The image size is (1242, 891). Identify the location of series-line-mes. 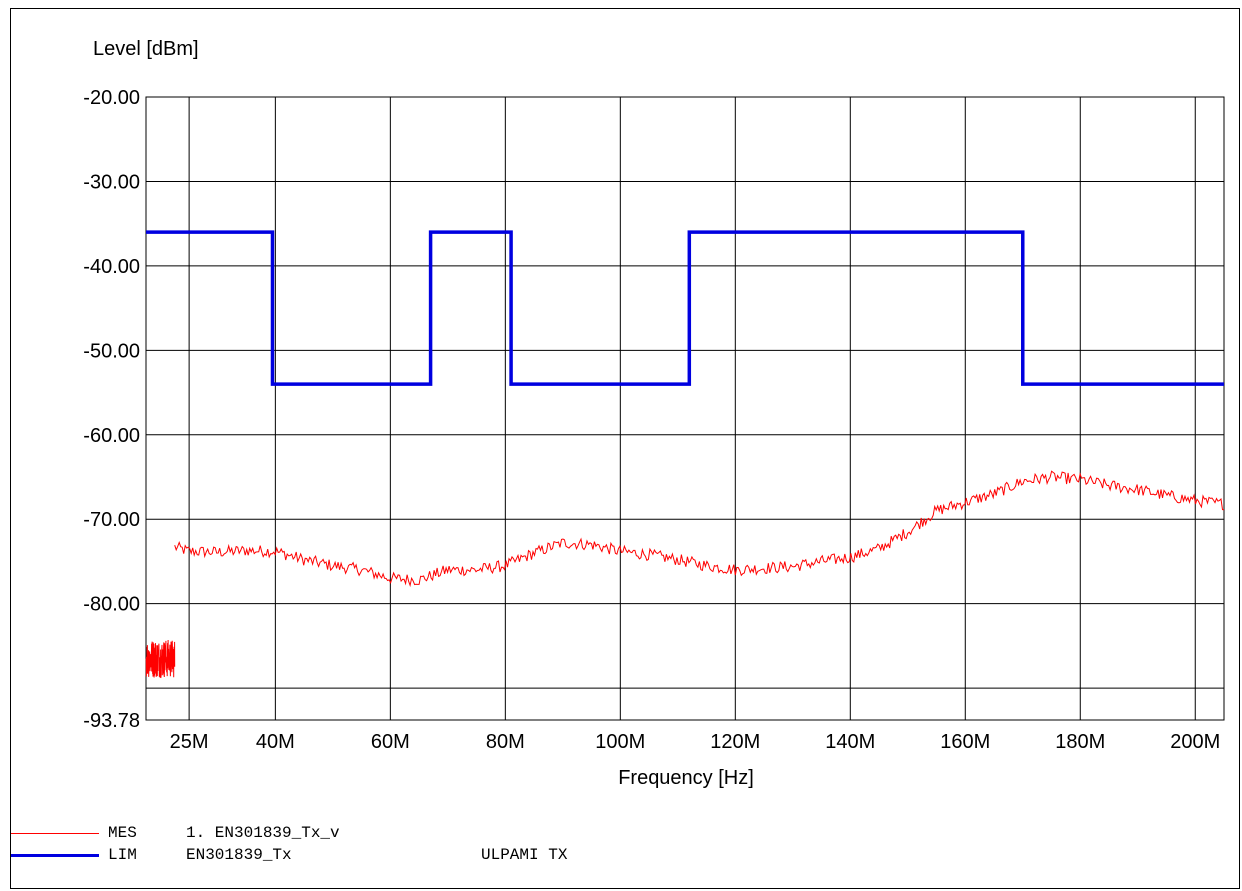
(699, 529).